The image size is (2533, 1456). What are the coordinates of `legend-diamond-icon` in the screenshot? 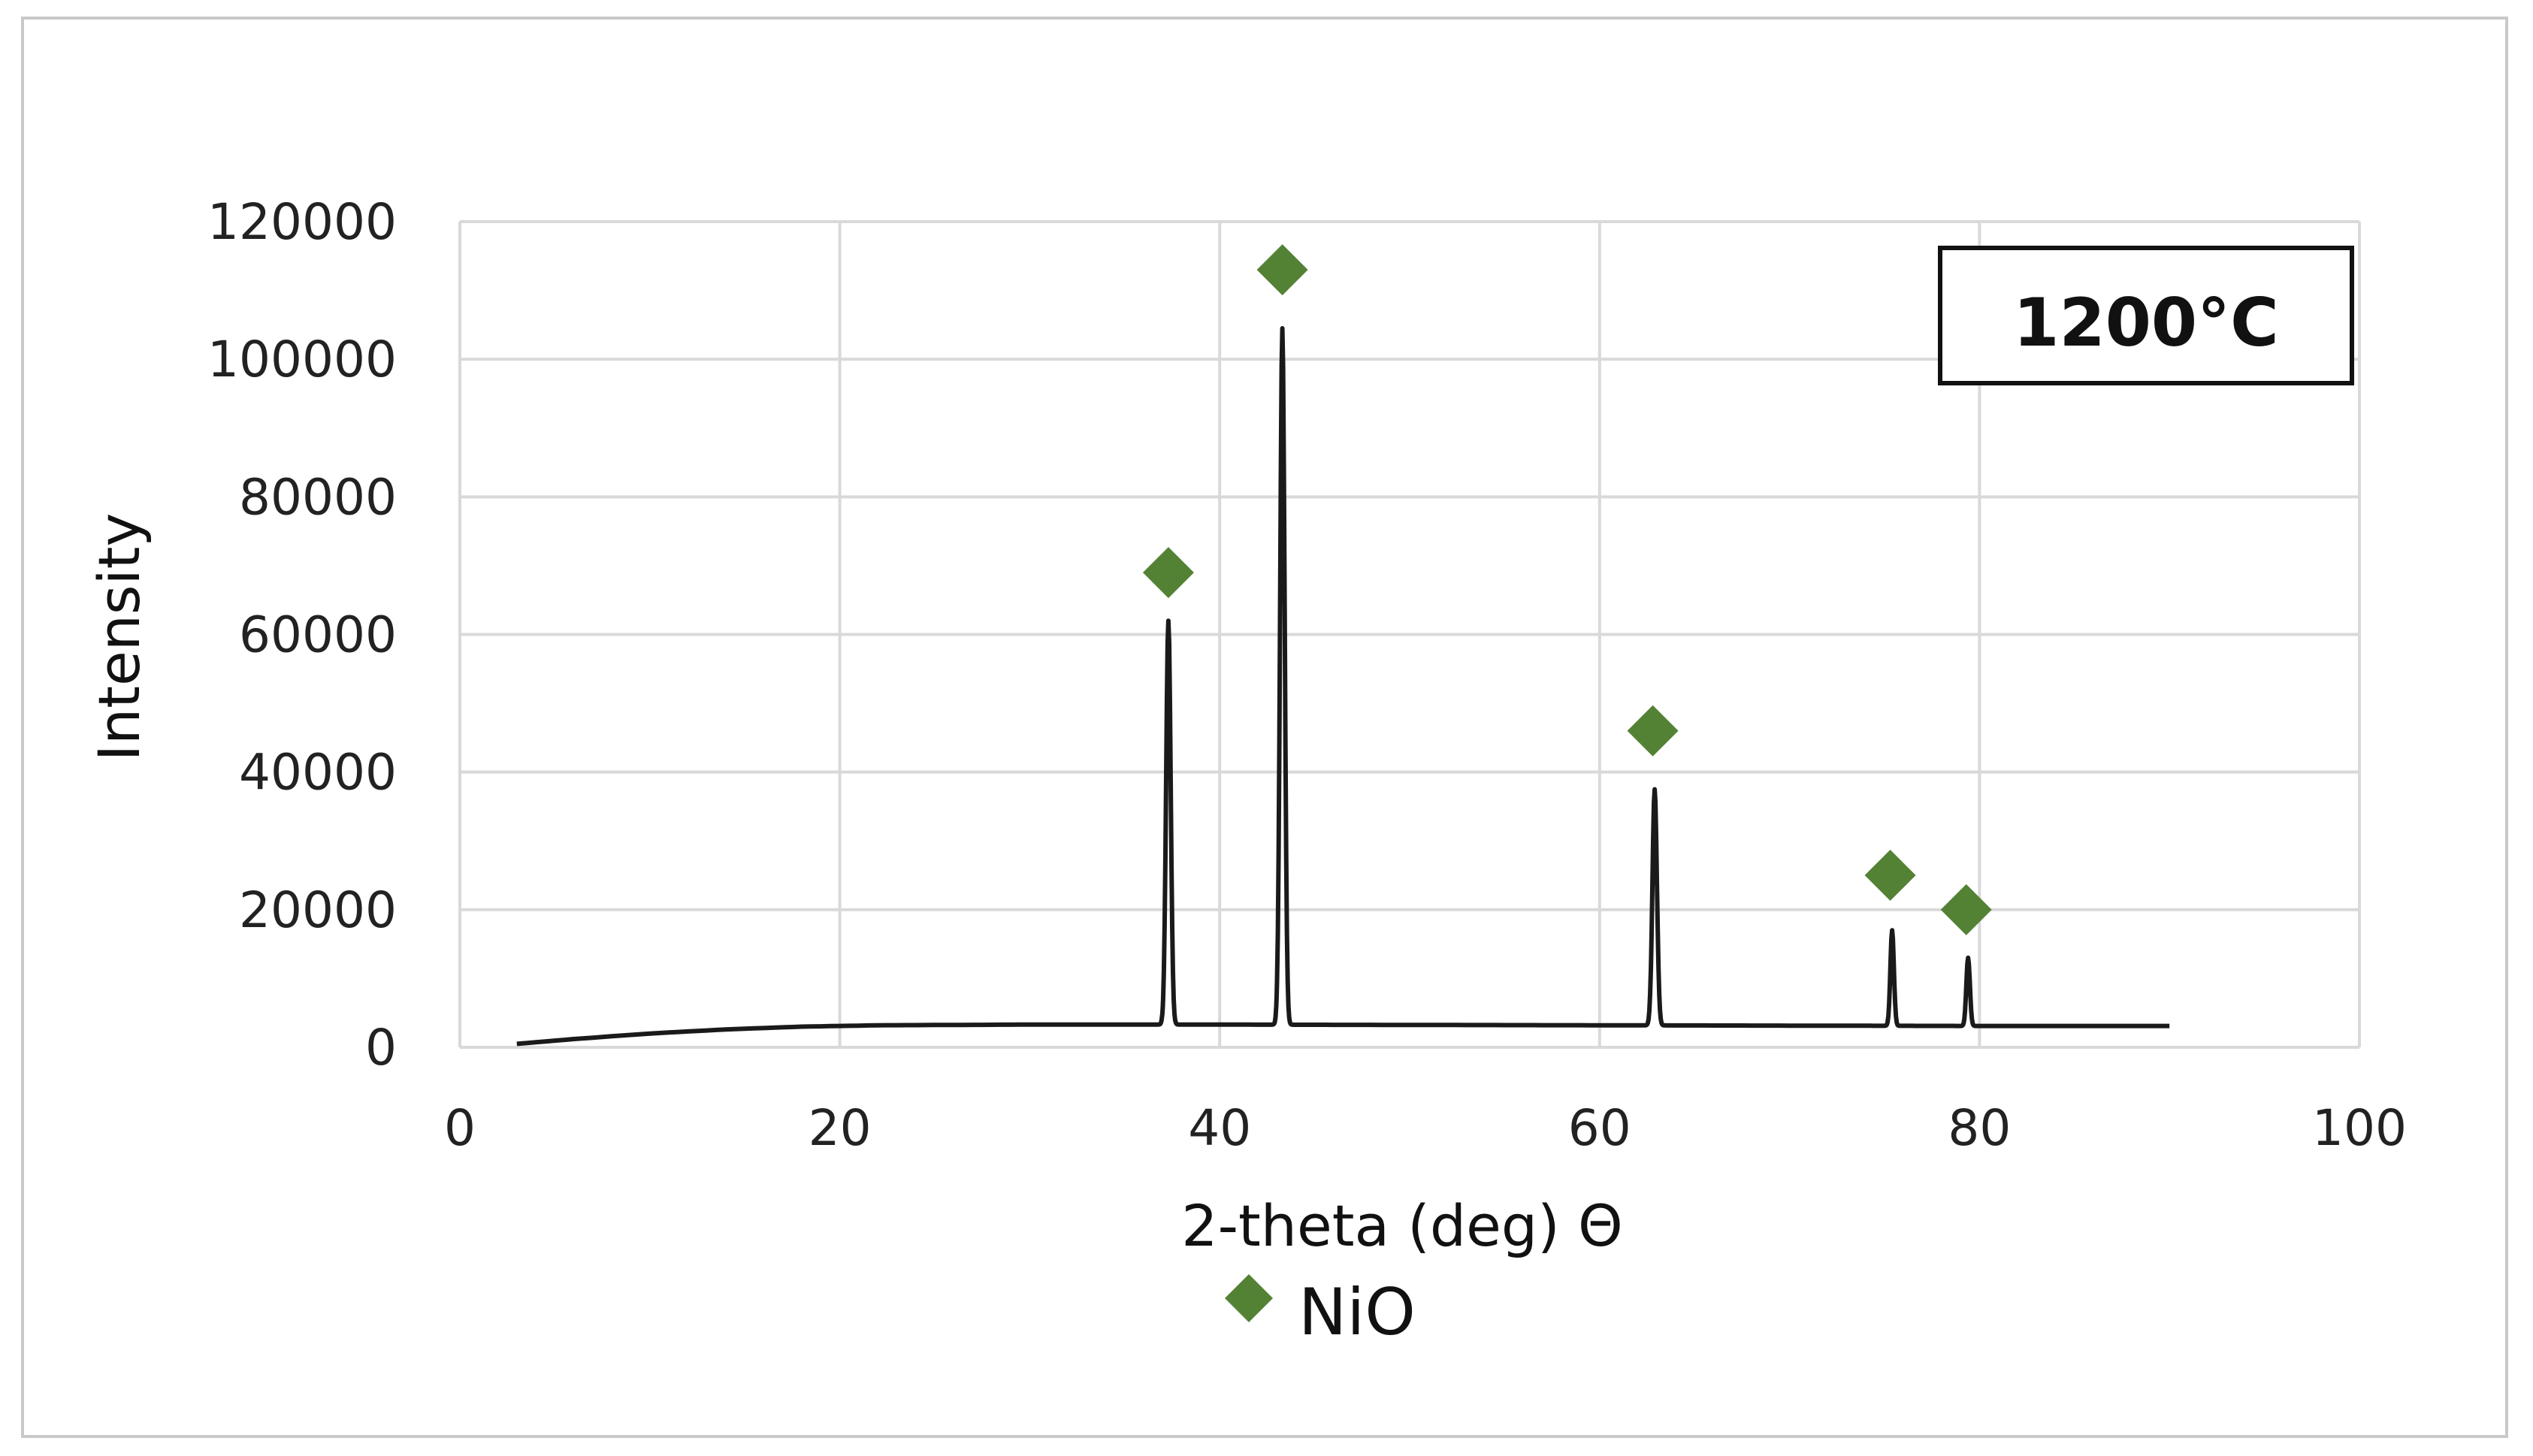 It's located at (1249, 1298).